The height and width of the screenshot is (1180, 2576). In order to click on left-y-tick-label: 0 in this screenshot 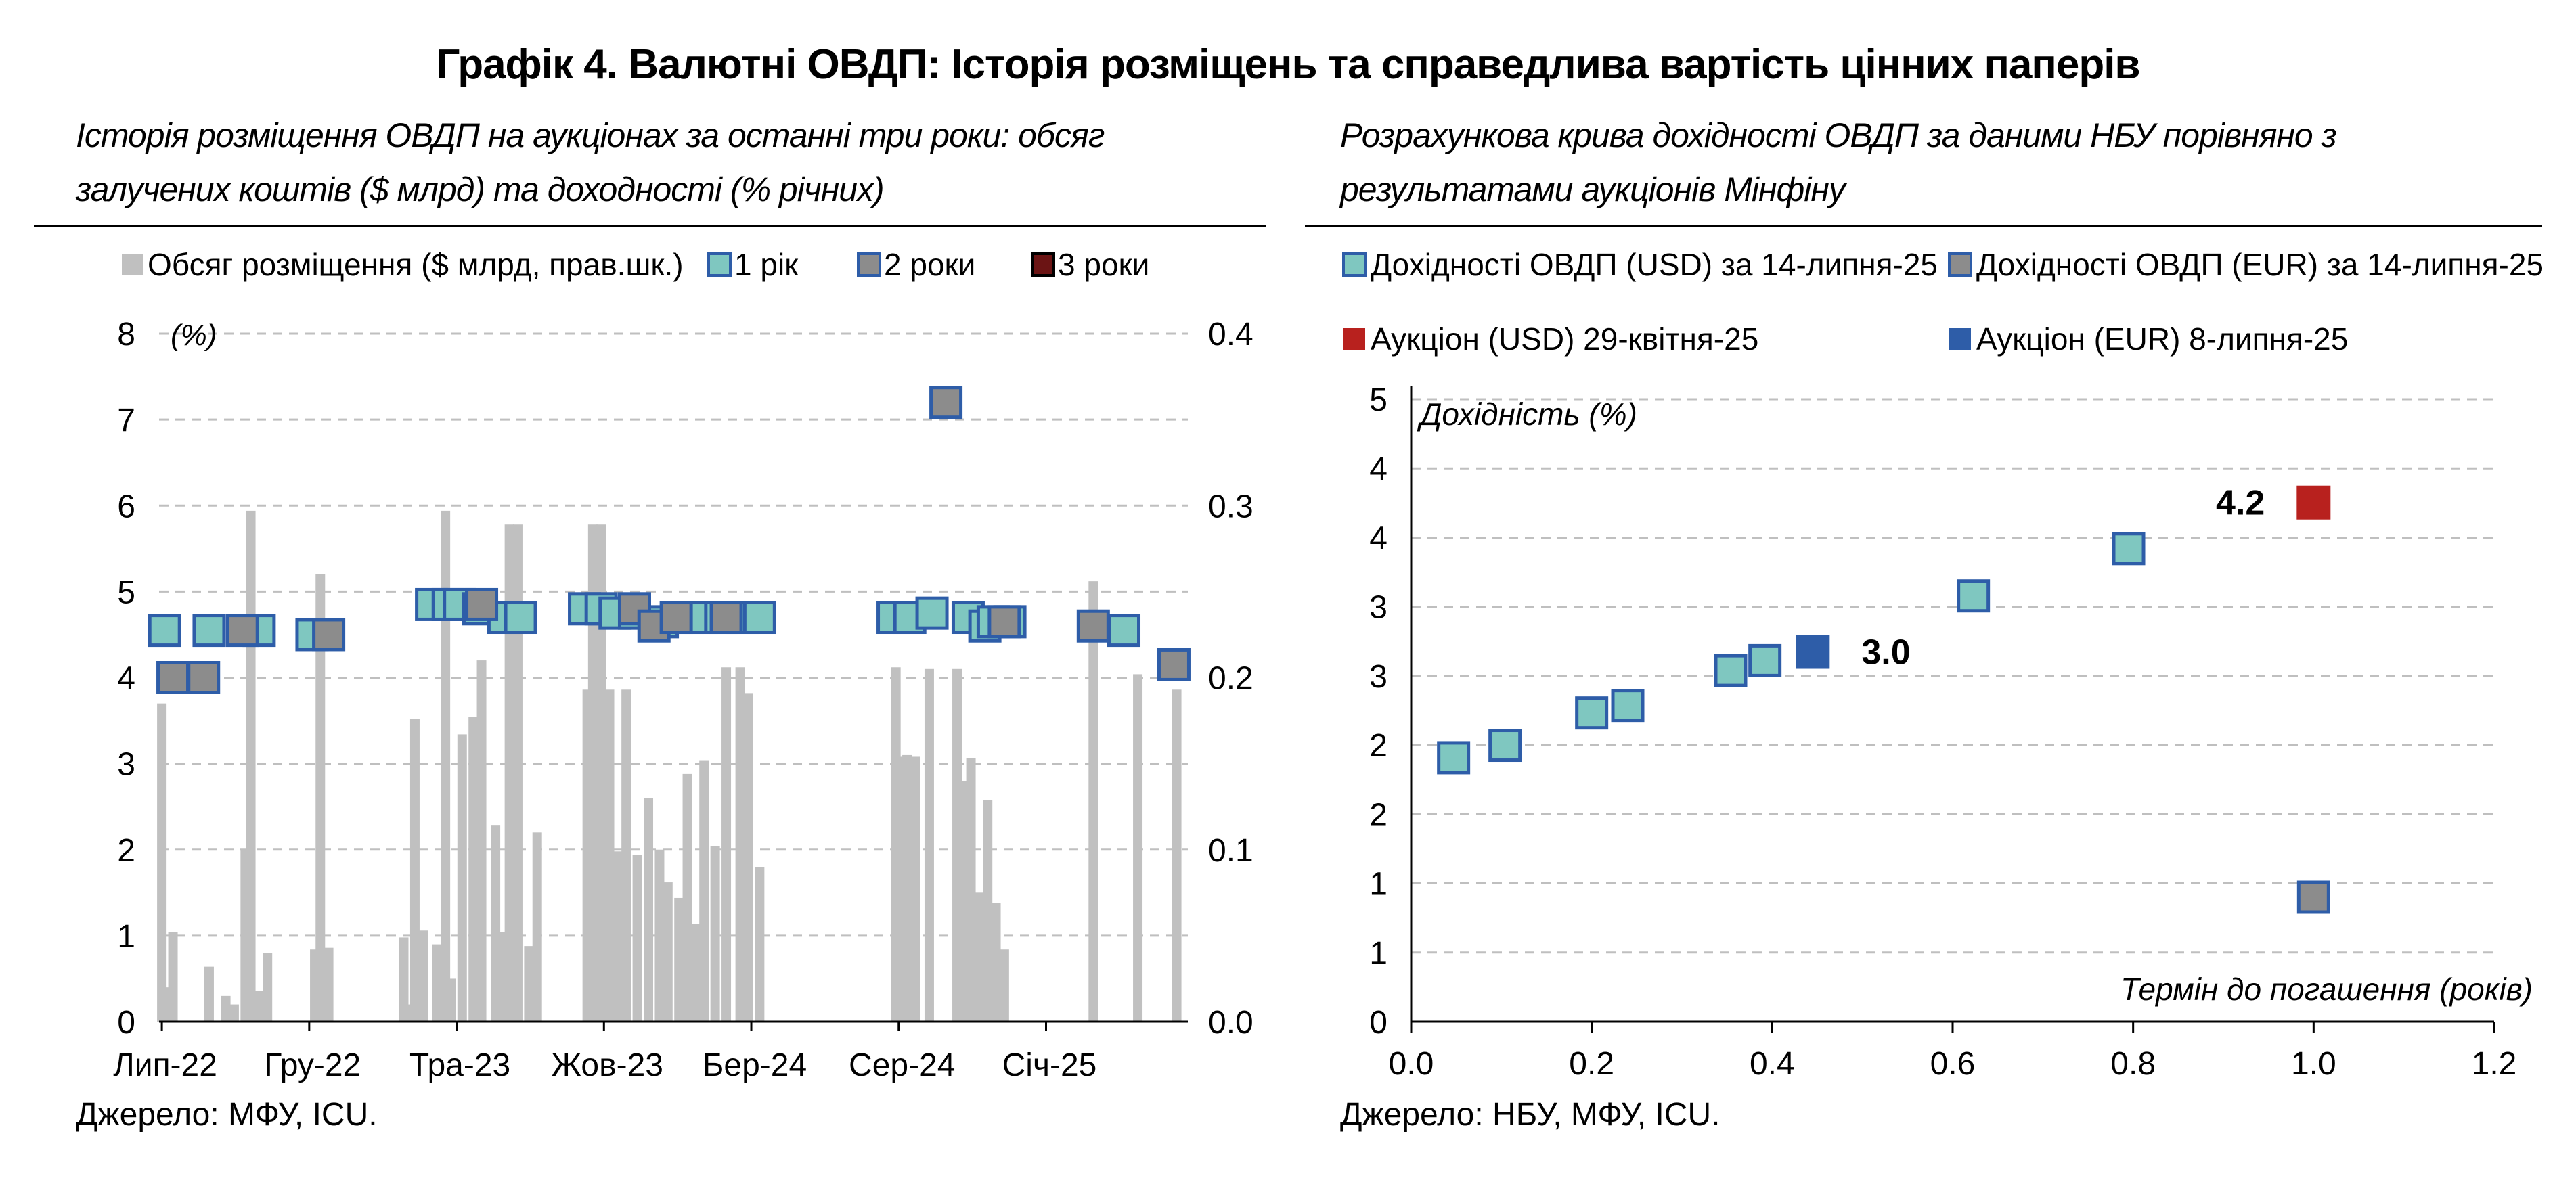, I will do `click(126, 1023)`.